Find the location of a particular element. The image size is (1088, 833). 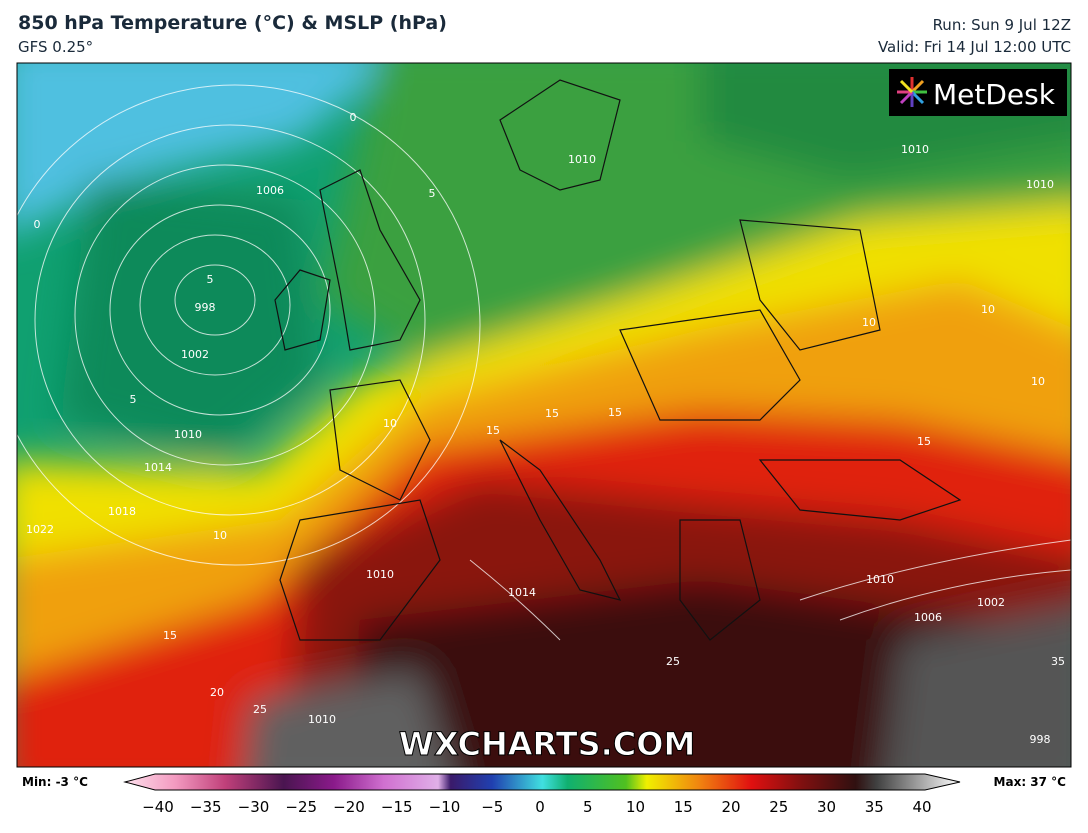

logo: MetDesk is located at coordinates (994, 94).